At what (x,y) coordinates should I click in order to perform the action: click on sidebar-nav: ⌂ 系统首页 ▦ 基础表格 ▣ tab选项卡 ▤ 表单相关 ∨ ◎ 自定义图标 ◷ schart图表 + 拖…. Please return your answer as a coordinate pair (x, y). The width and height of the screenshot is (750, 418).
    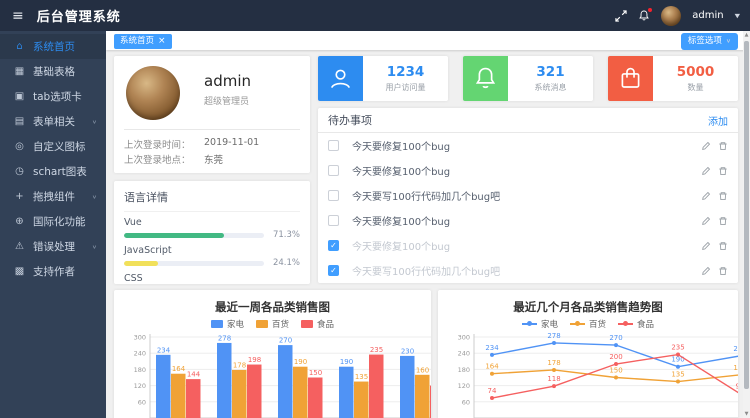
    Looking at the image, I should click on (53, 224).